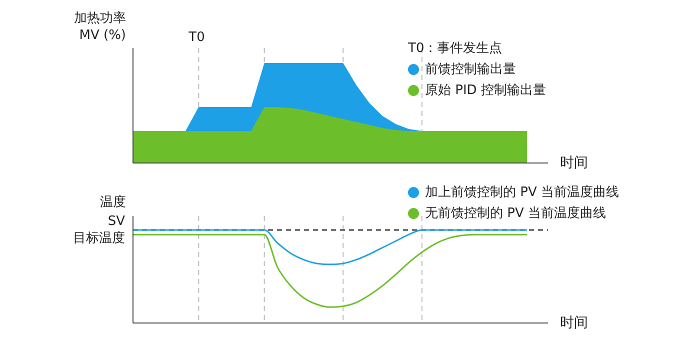  What do you see at coordinates (515, 214) in the screenshot?
I see `legend-label: 无前馈控制的 PV 当前温度曲线` at bounding box center [515, 214].